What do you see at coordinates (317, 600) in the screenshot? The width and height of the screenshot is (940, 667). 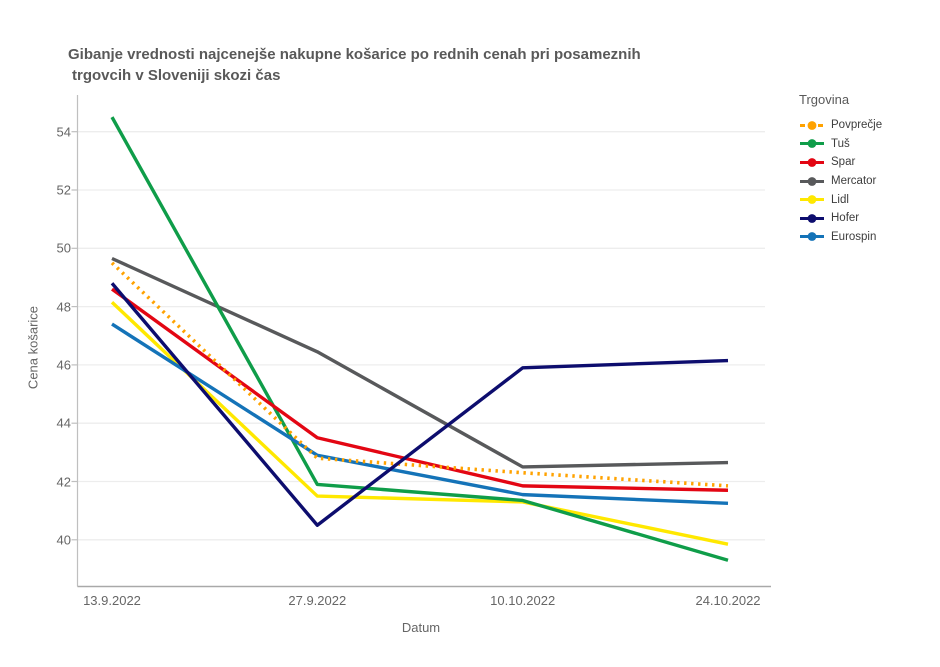 I see `x-tick-label-27.9.2022: 27.9.2022` at bounding box center [317, 600].